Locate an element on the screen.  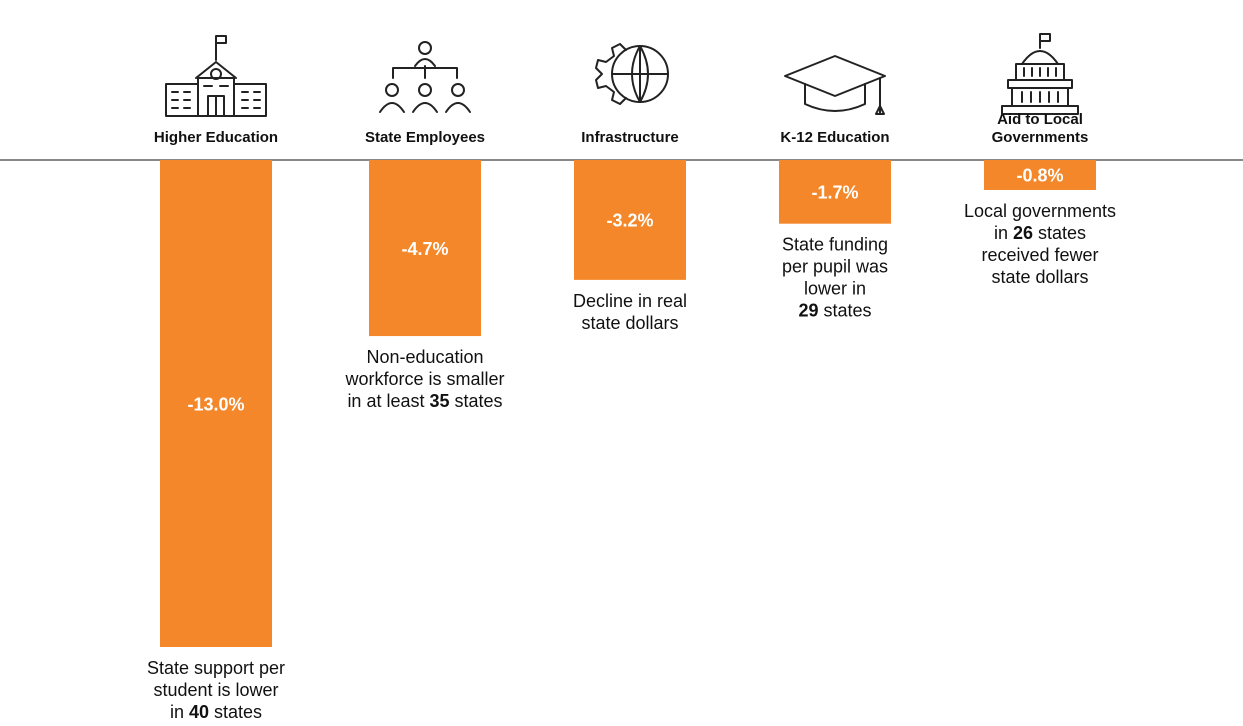
annotation-text: lower in is located at coordinates (835, 288).